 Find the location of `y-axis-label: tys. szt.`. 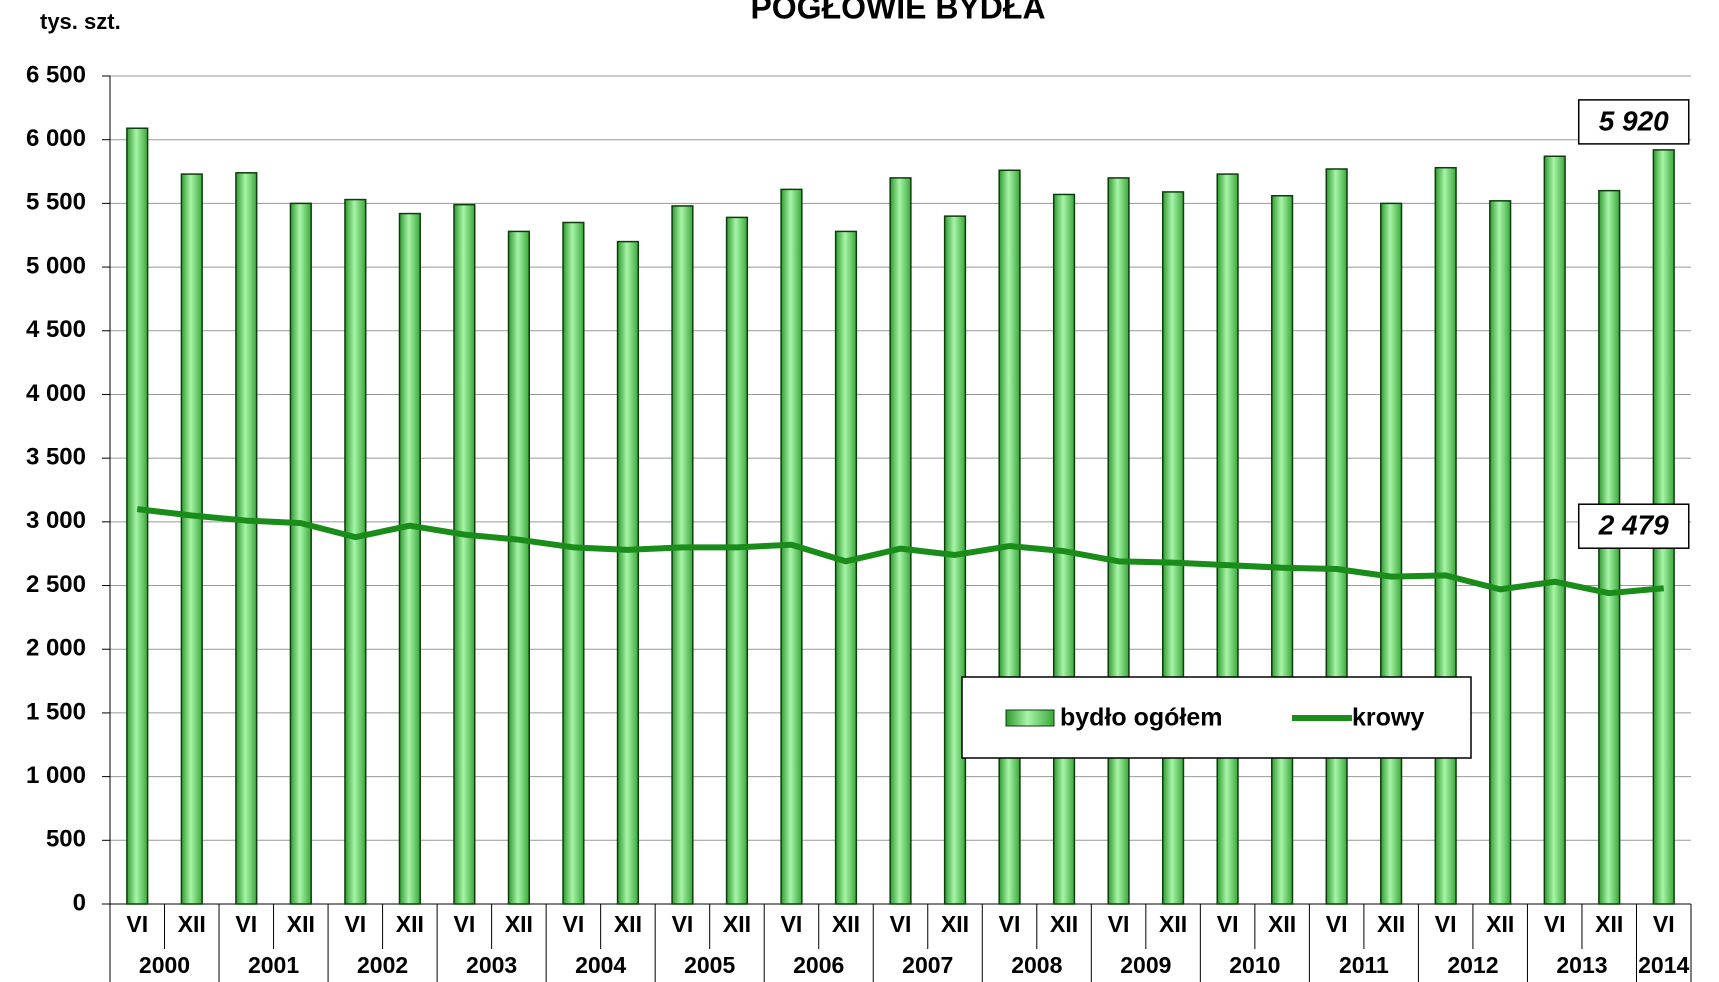

y-axis-label: tys. szt. is located at coordinates (80, 21).